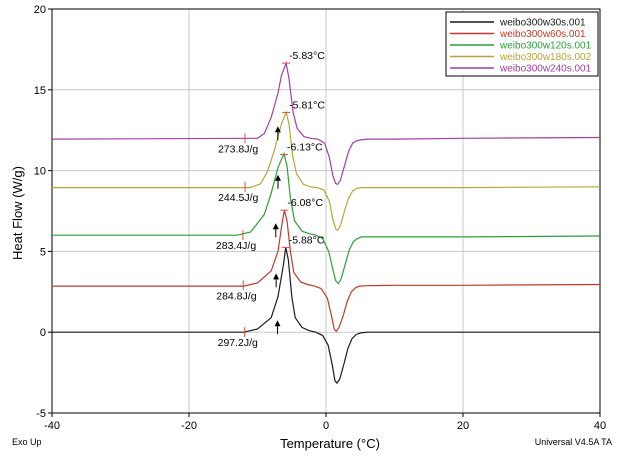 The width and height of the screenshot is (624, 460). What do you see at coordinates (542, 34) in the screenshot?
I see `legend-entry: weibo300w60s.001` at bounding box center [542, 34].